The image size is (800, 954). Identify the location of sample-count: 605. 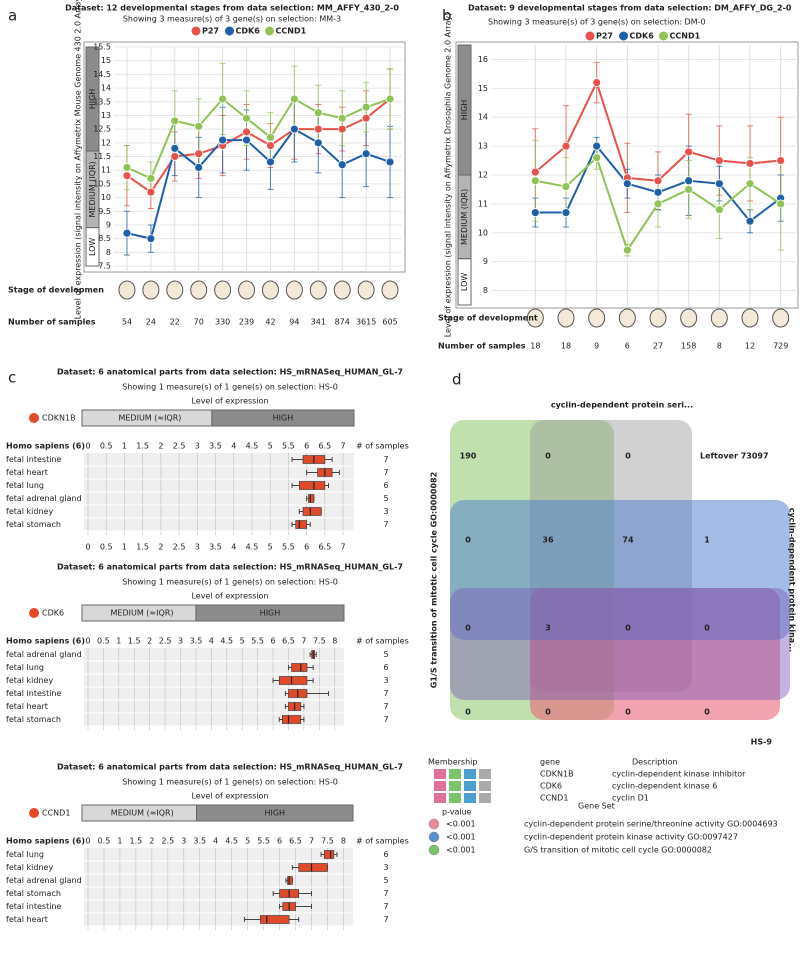
(389, 322).